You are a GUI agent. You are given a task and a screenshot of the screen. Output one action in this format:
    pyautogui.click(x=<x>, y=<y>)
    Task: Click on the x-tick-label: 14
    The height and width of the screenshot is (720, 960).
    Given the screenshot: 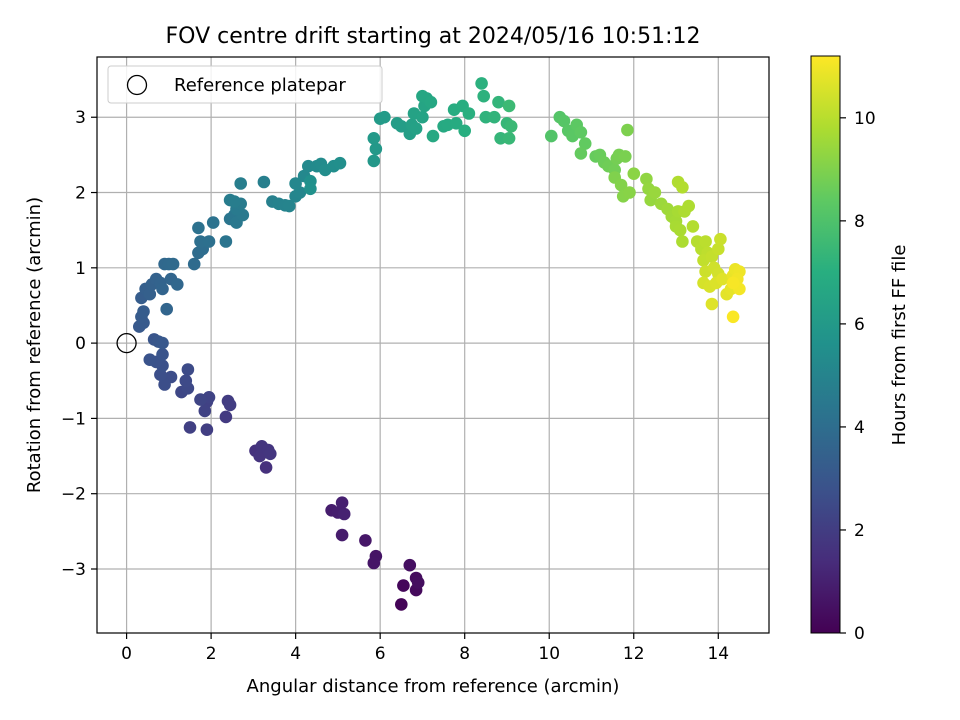 What is the action you would take?
    pyautogui.click(x=718, y=654)
    